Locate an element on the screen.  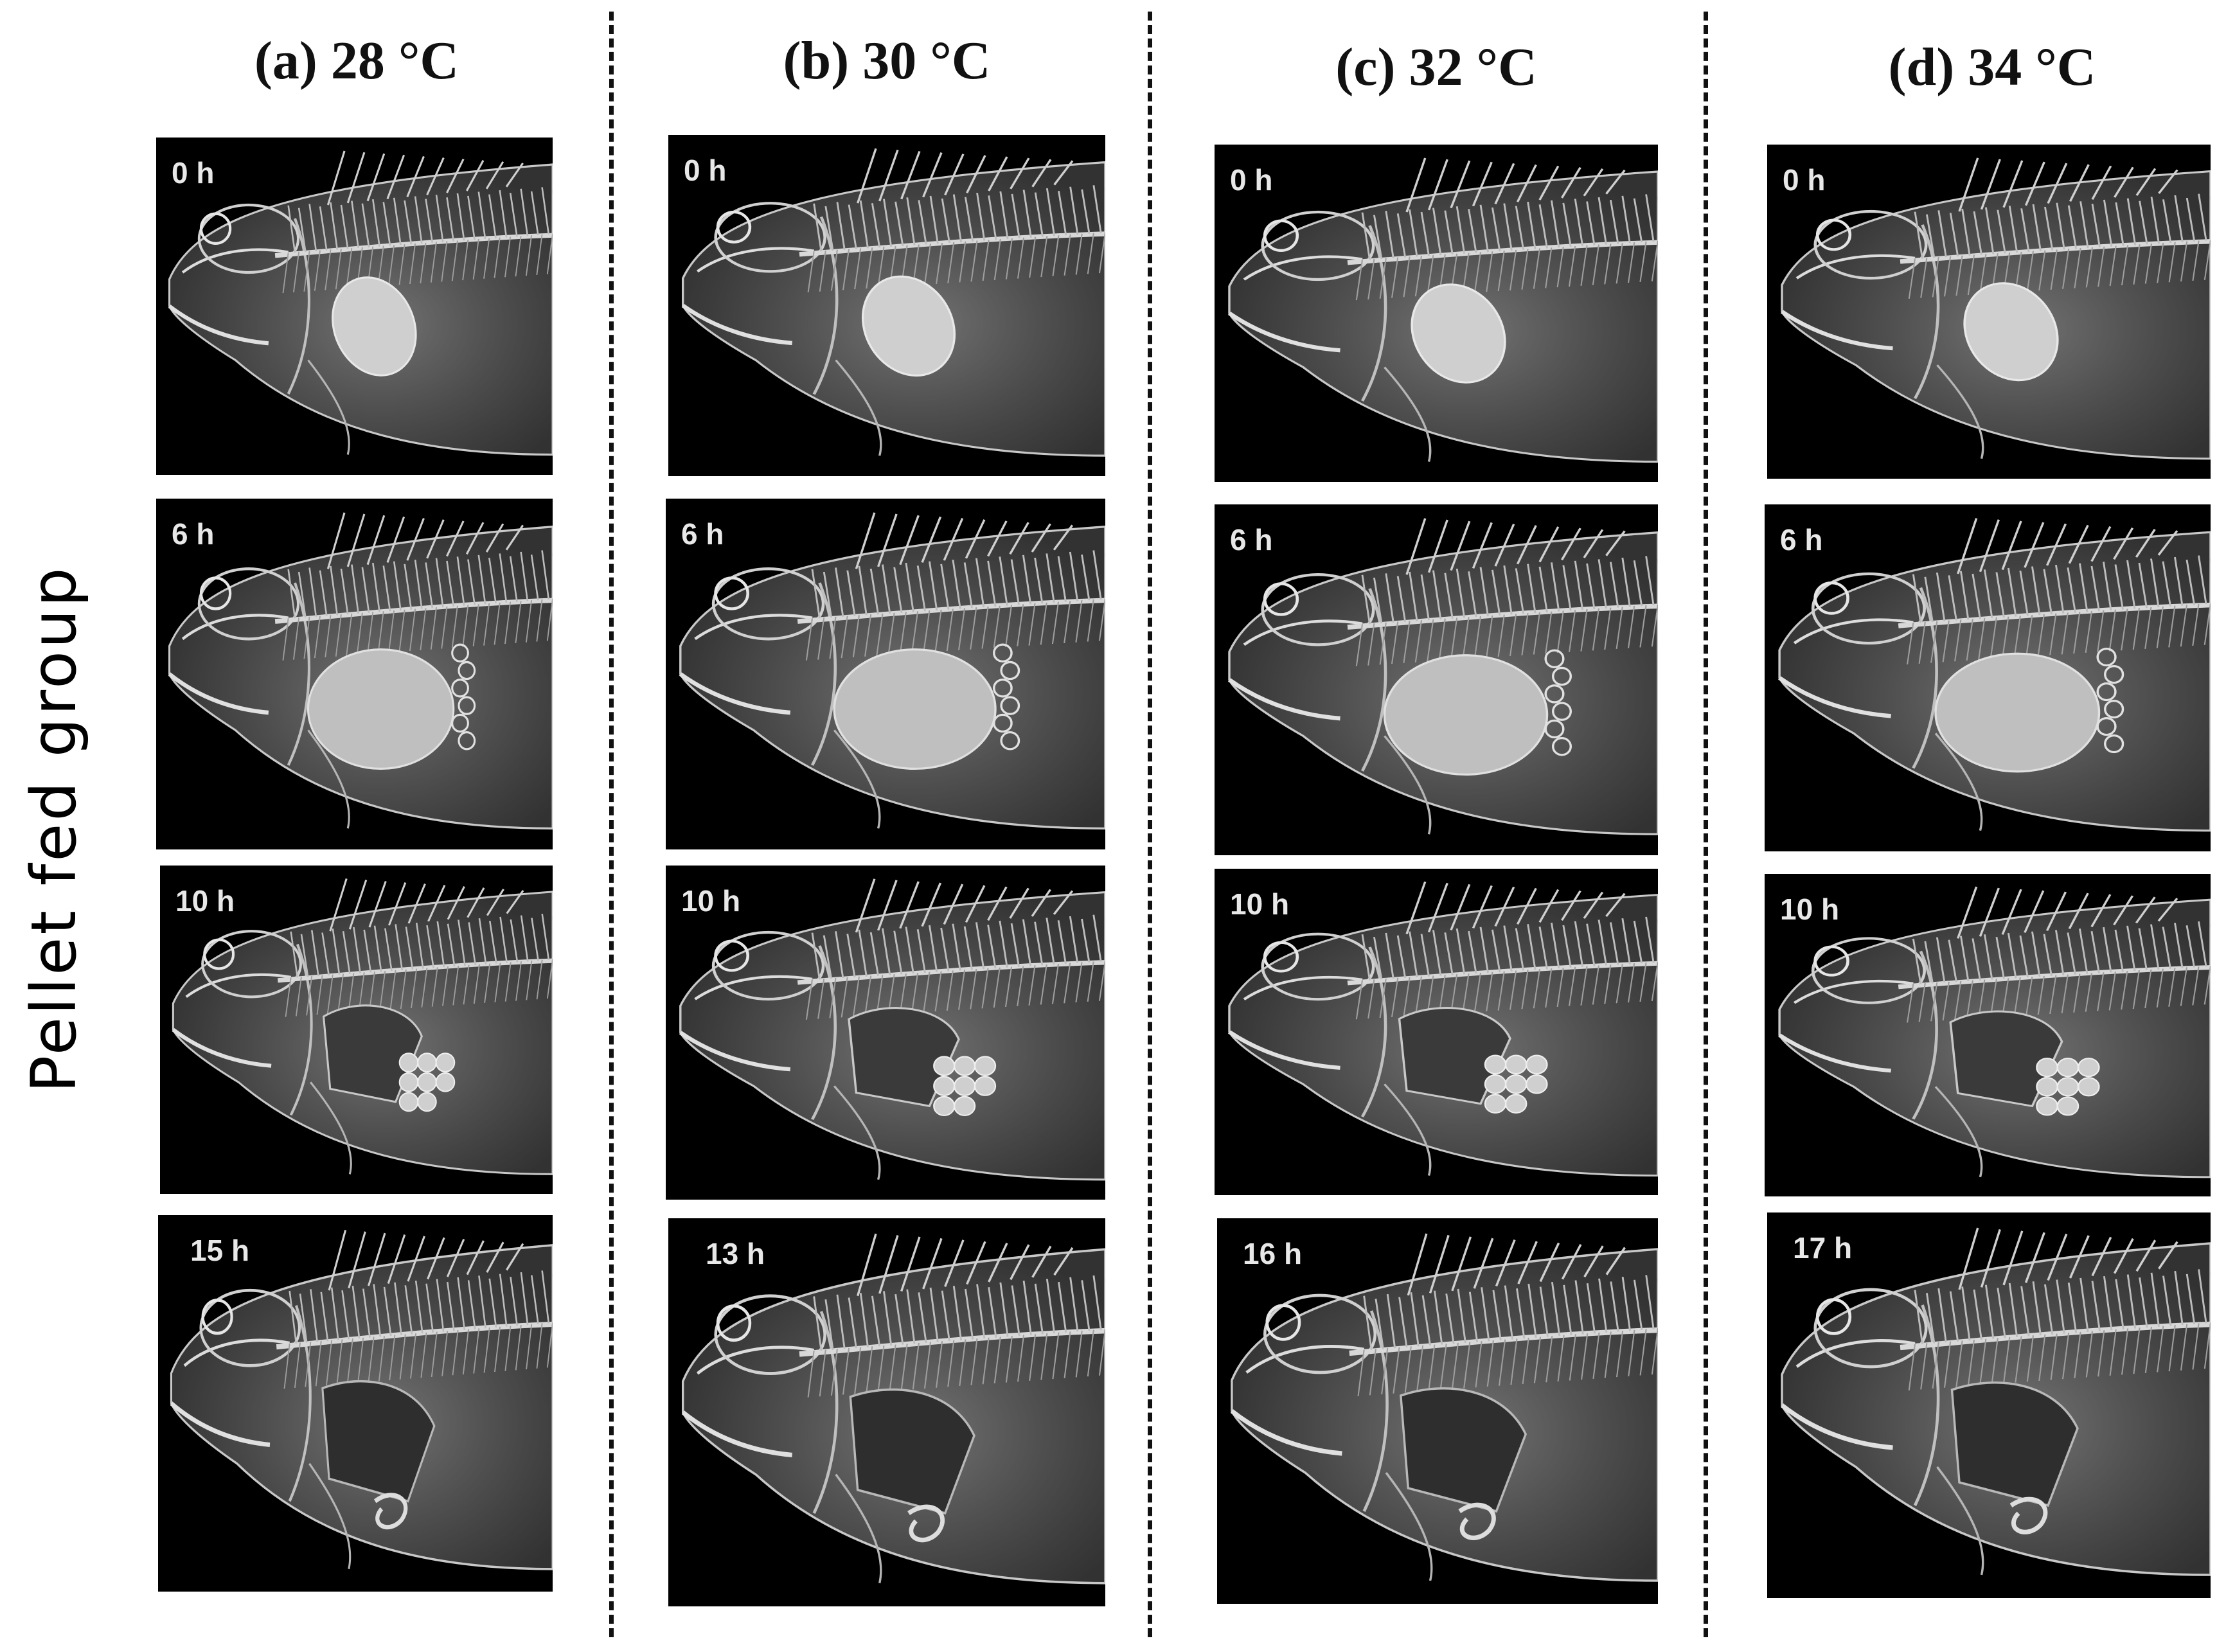
time-label: 17 h is located at coordinates (1823, 1248).